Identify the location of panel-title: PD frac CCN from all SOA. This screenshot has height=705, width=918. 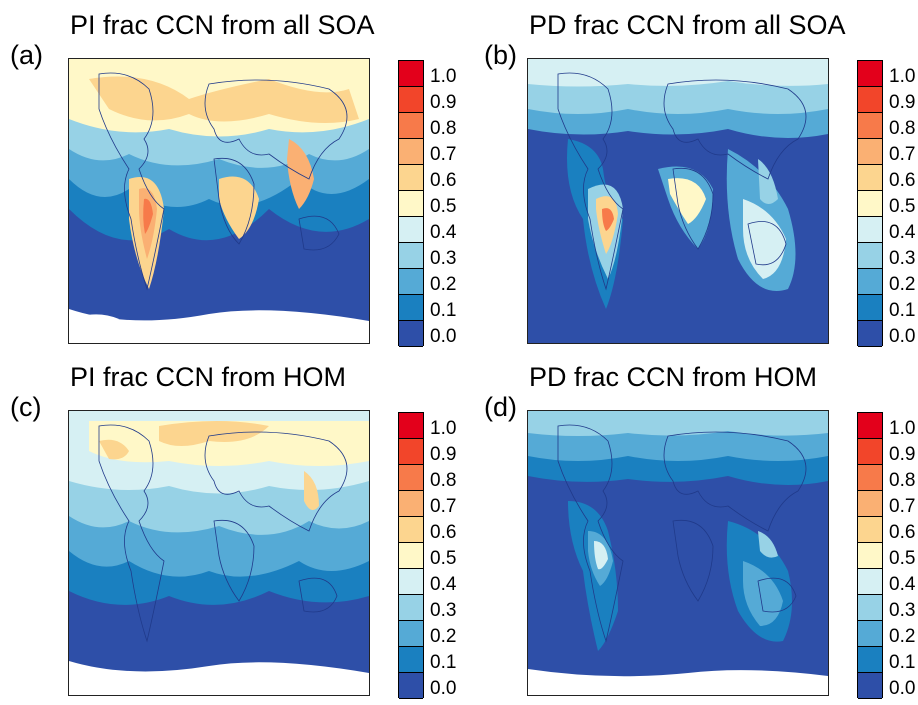
(687, 25).